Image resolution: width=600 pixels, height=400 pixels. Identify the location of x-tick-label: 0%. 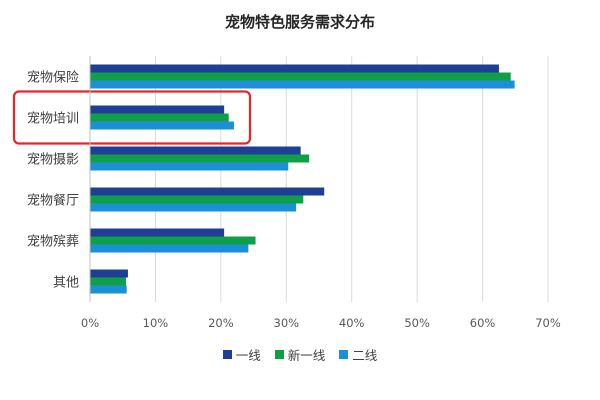
(90, 323).